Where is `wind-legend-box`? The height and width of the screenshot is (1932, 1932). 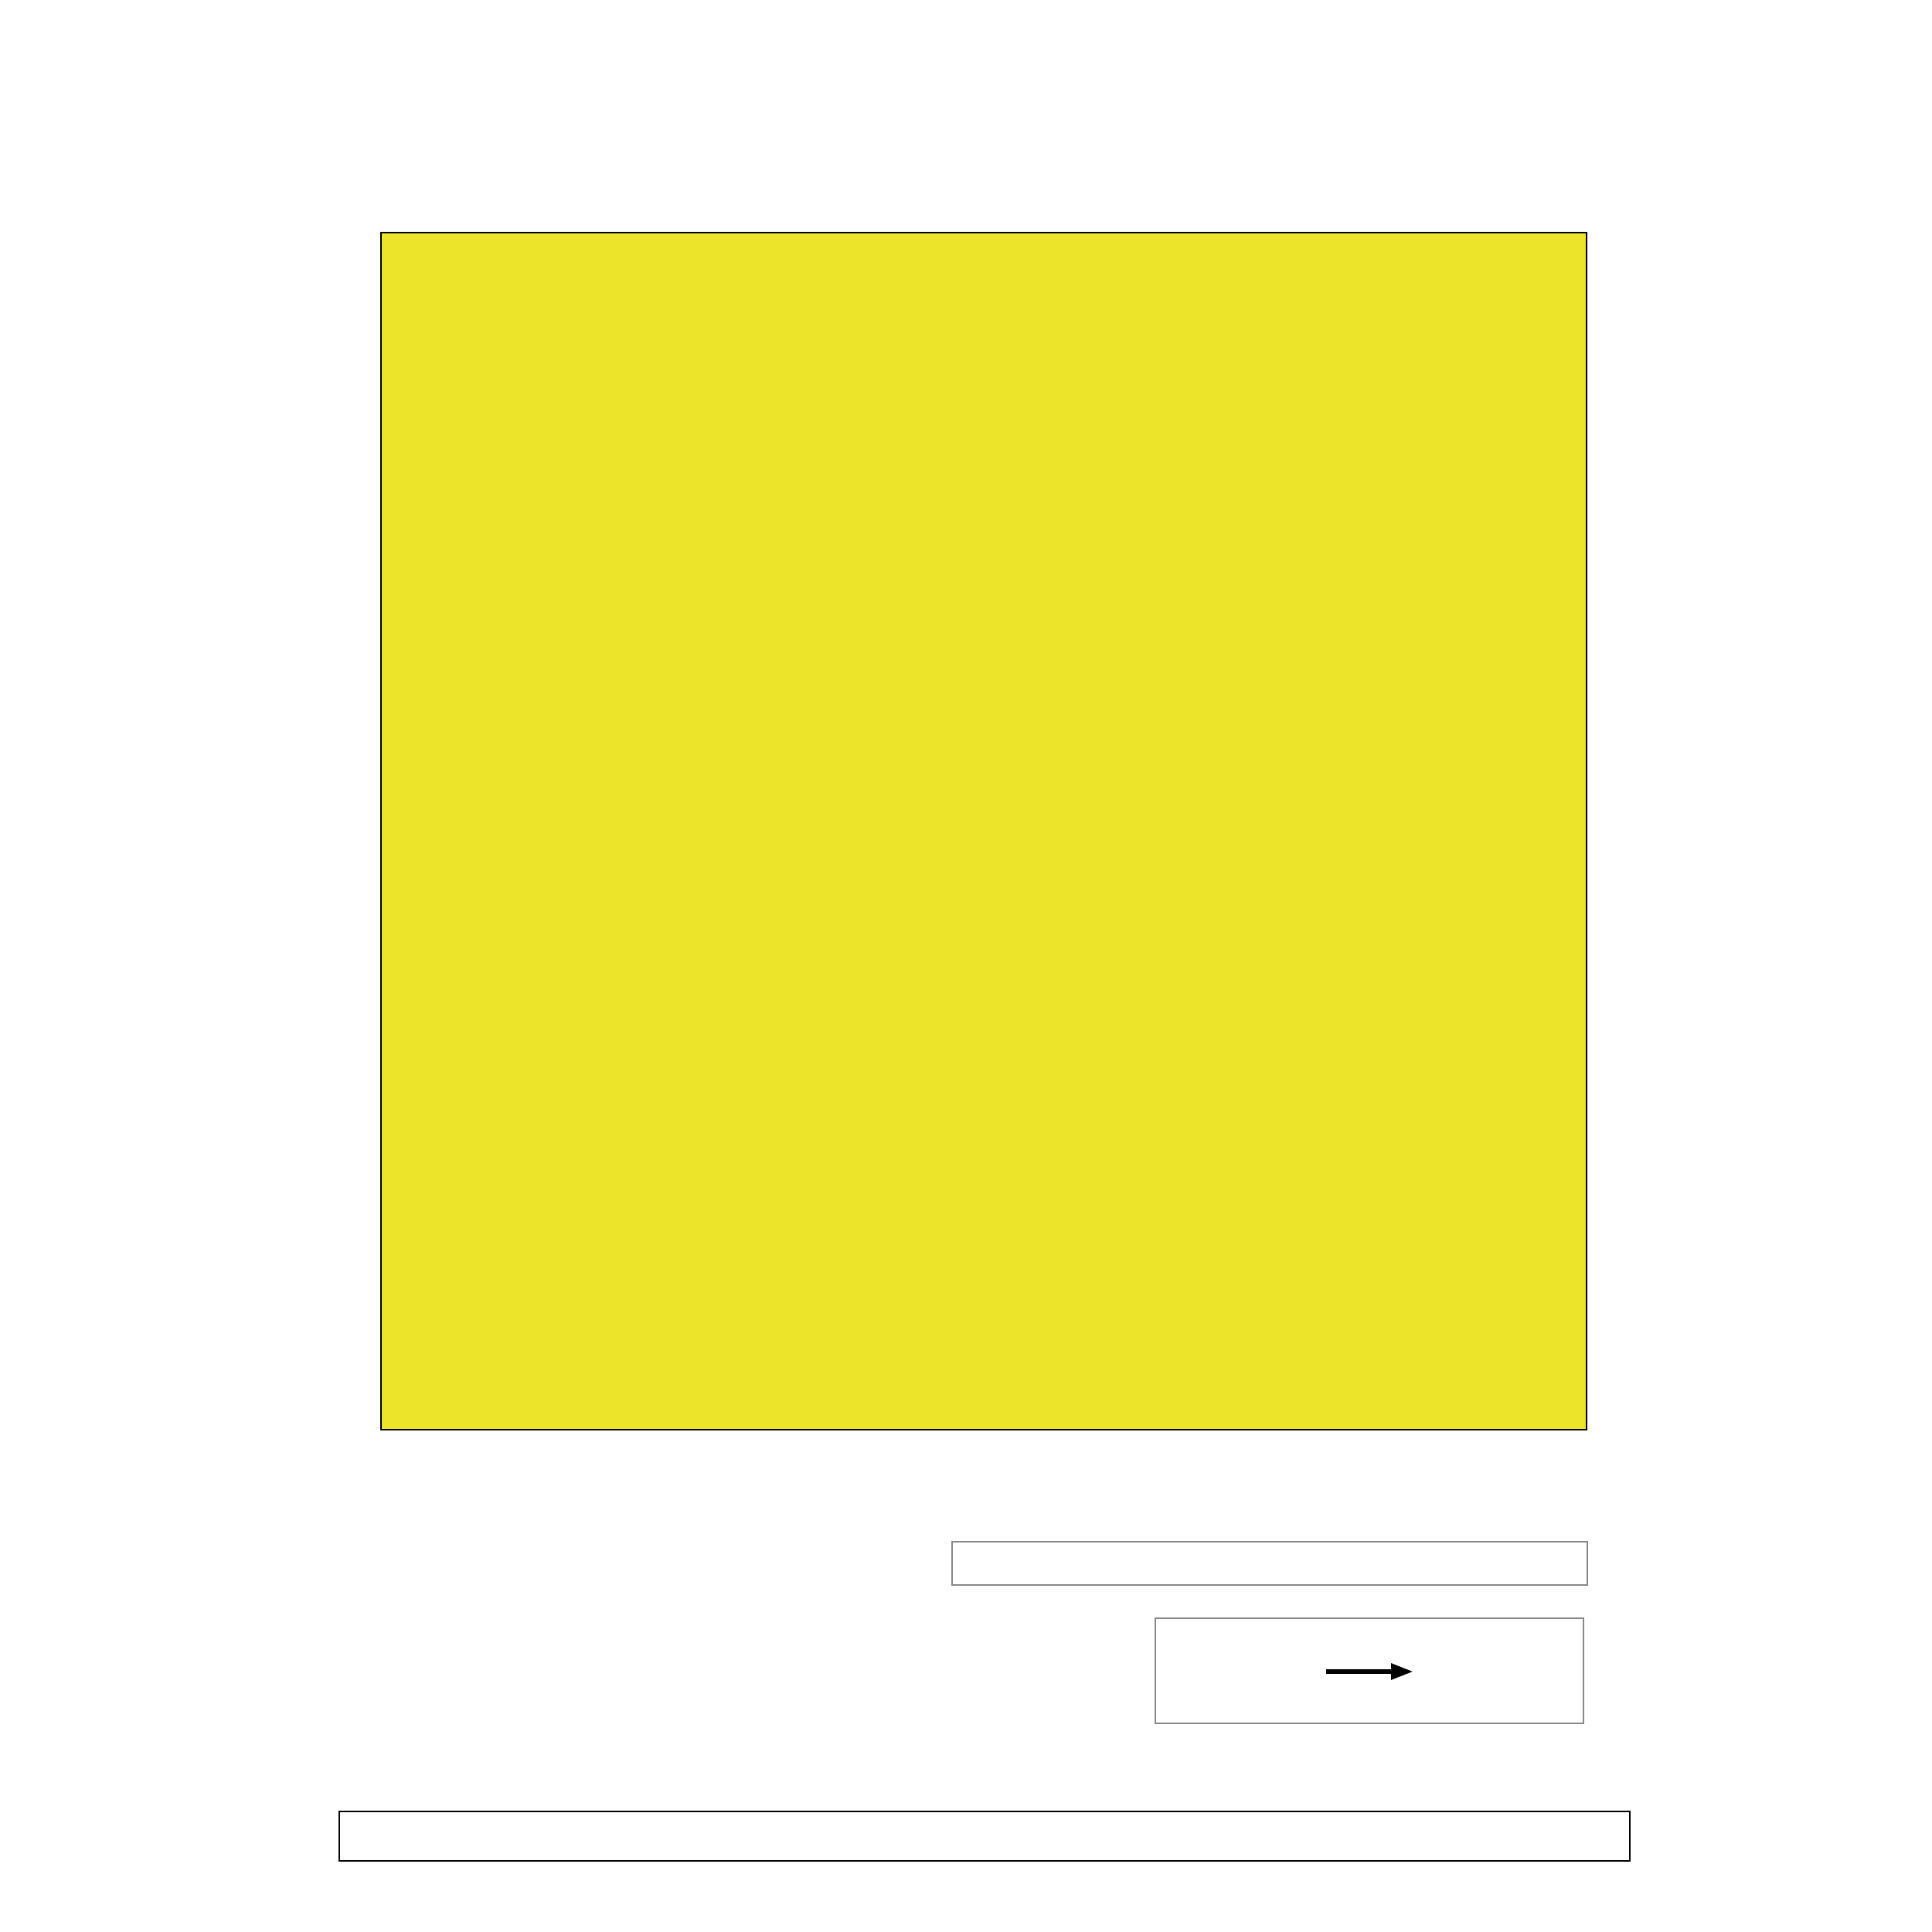 wind-legend-box is located at coordinates (1369, 1671).